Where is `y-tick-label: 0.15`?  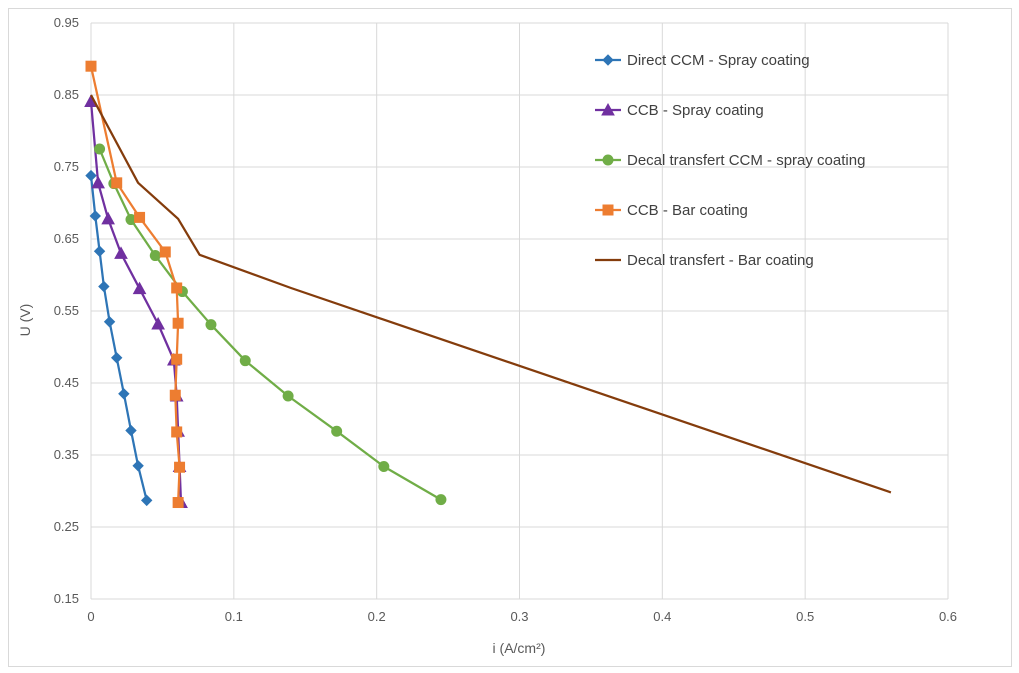 y-tick-label: 0.15 is located at coordinates (66, 598).